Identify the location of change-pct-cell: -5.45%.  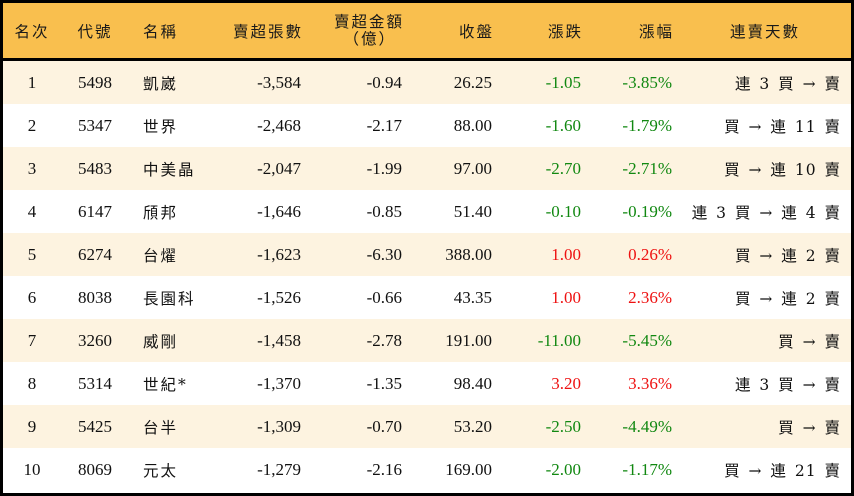
(647, 340).